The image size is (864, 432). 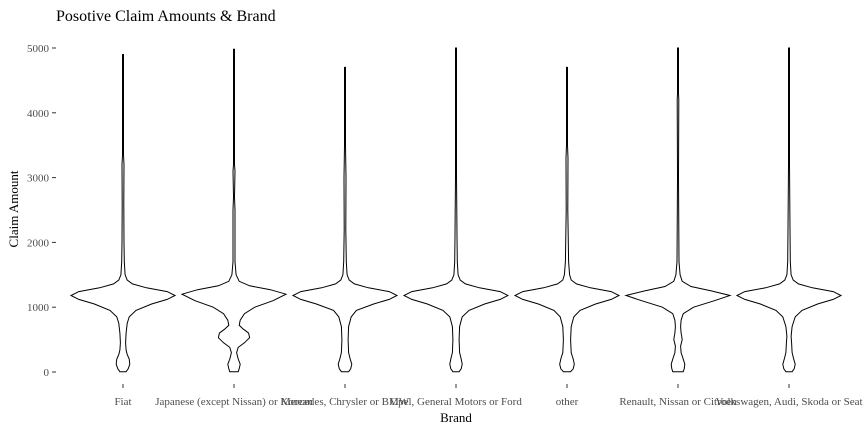 I want to click on violin-other, so click(x=567, y=219).